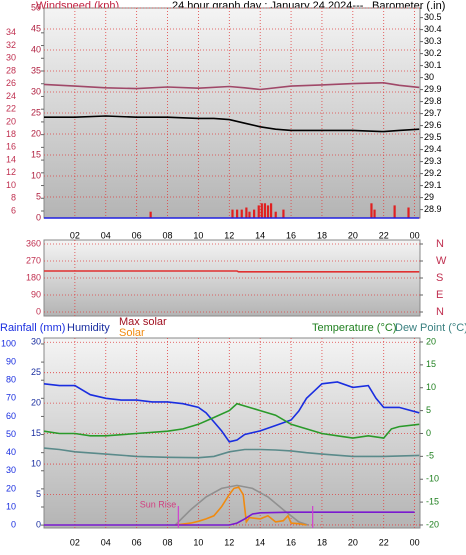 The image size is (466, 555). I want to click on y-tick-label: 8, so click(13, 198).